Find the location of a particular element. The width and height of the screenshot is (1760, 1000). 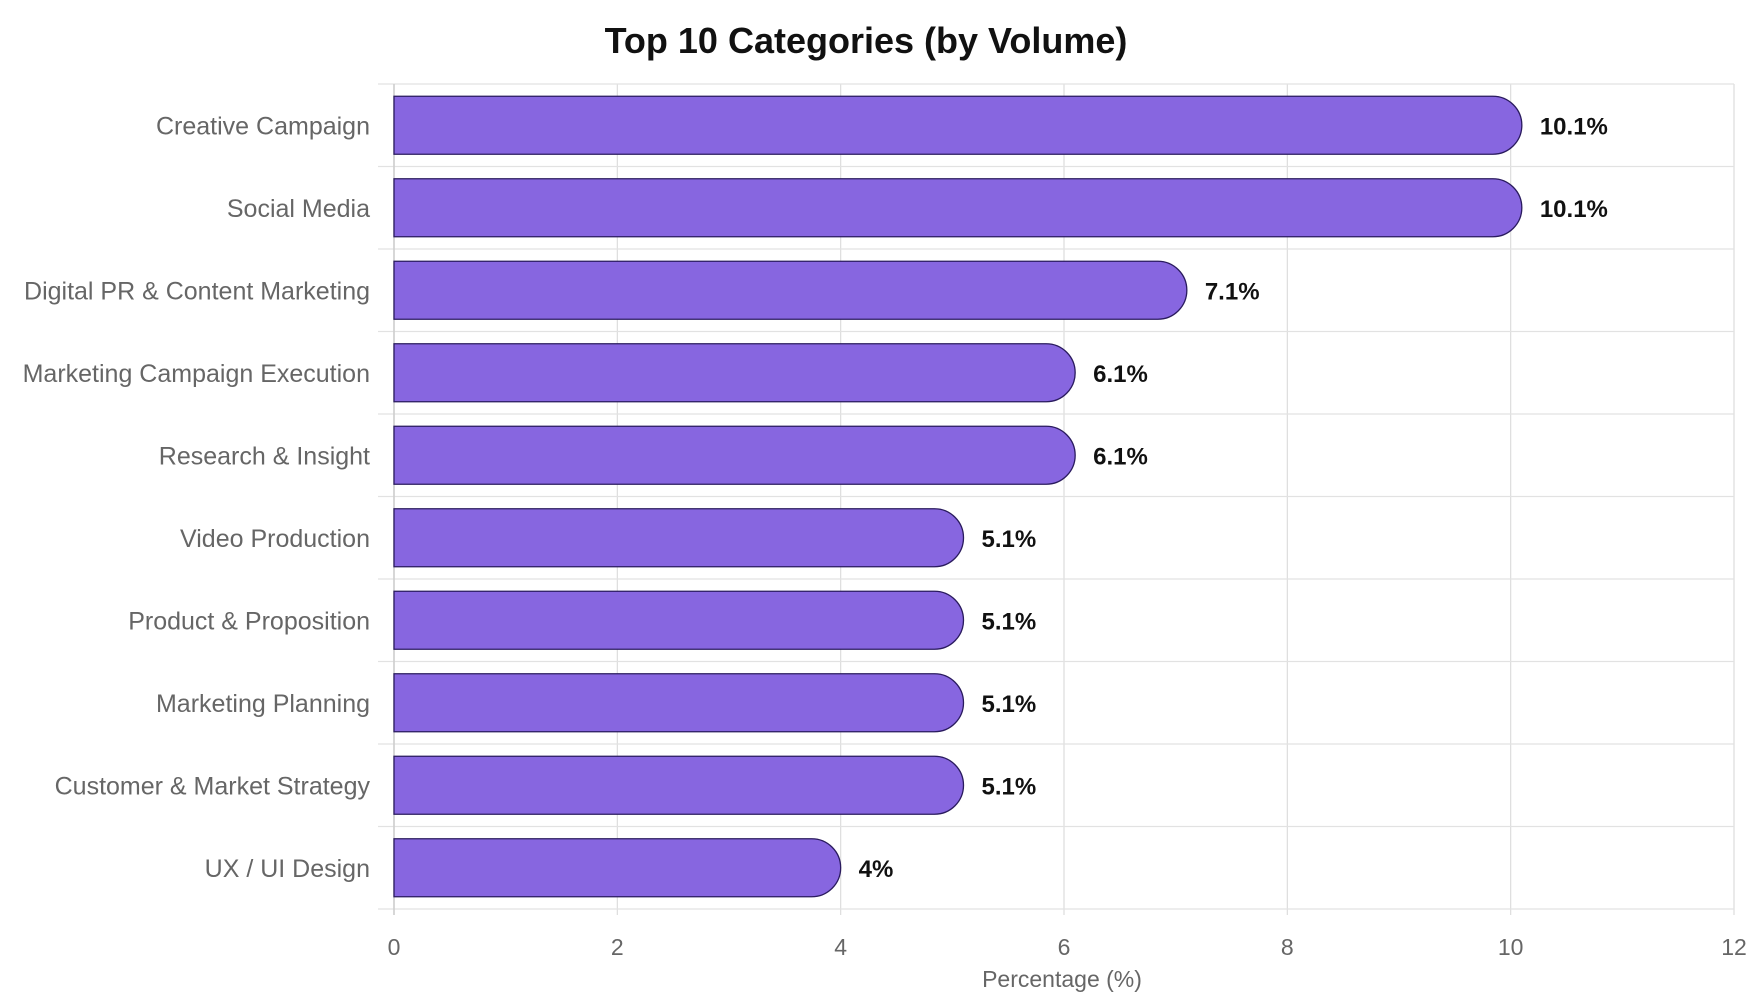

category-label: Marketing Planning is located at coordinates (263, 704).